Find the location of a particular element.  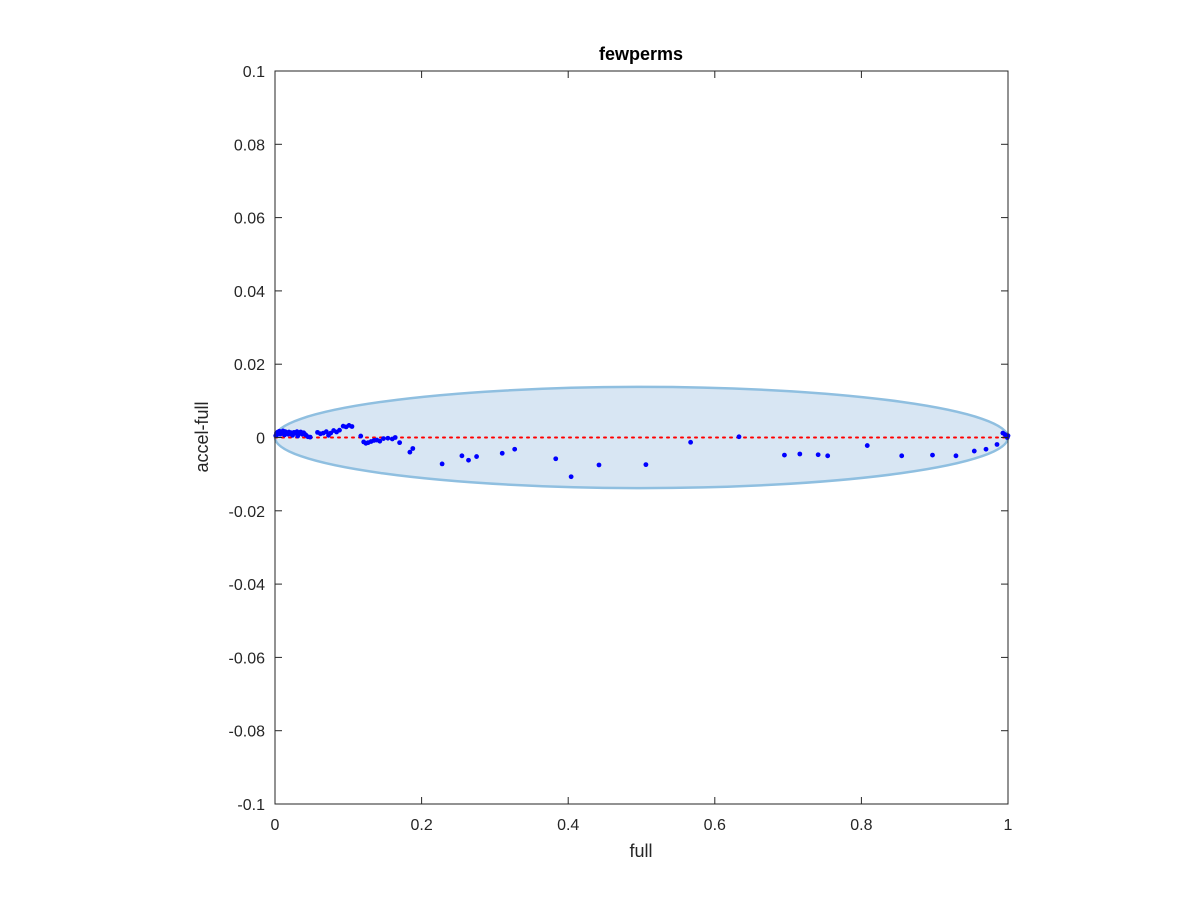

x-axis-label: full is located at coordinates (640, 851).